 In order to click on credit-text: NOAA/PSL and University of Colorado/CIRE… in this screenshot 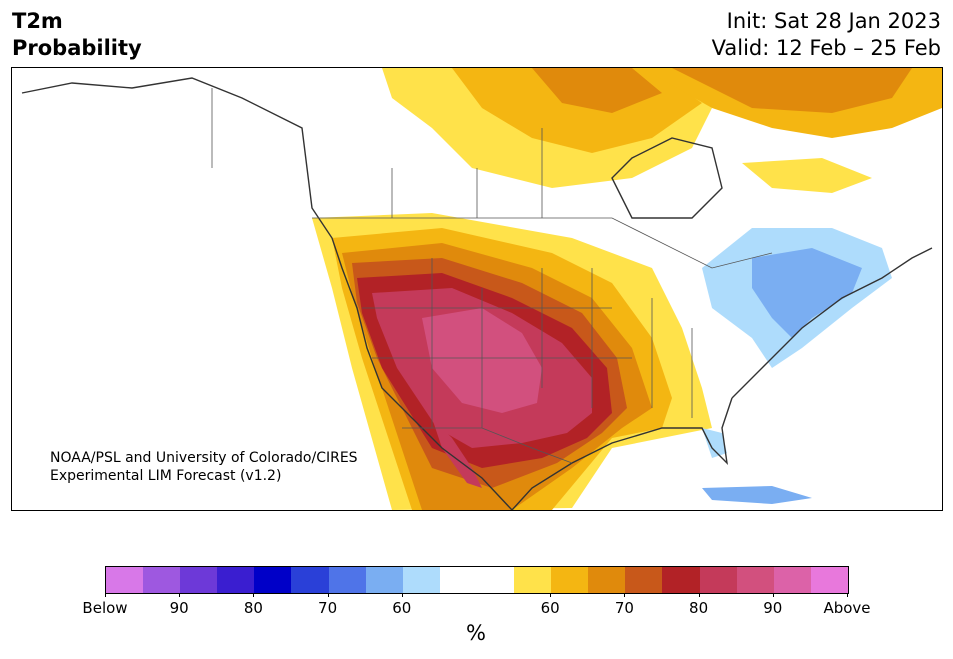, I will do `click(204, 467)`.